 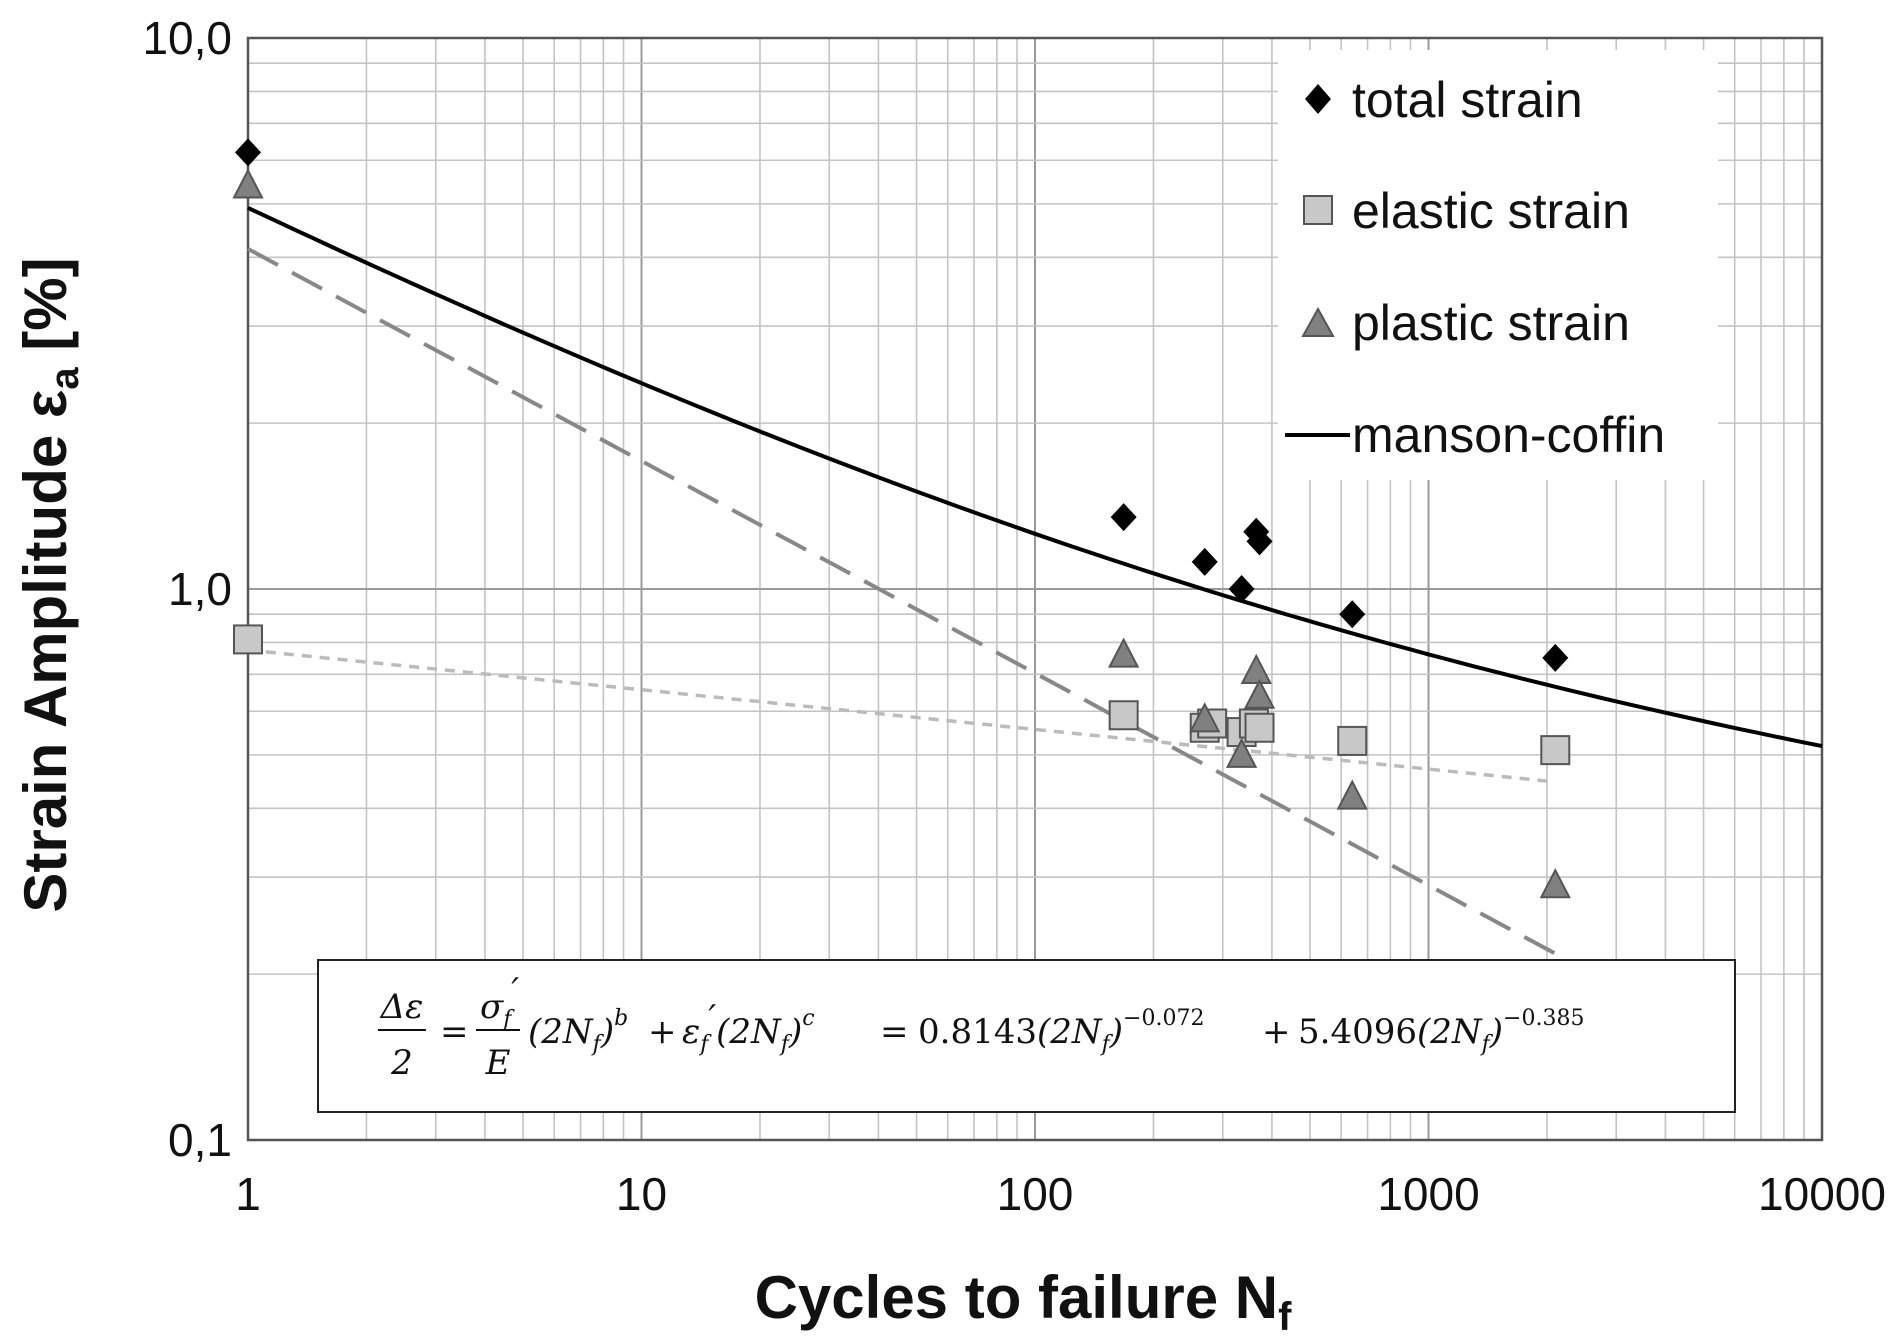 I want to click on eq-E: E, so click(x=498, y=1063).